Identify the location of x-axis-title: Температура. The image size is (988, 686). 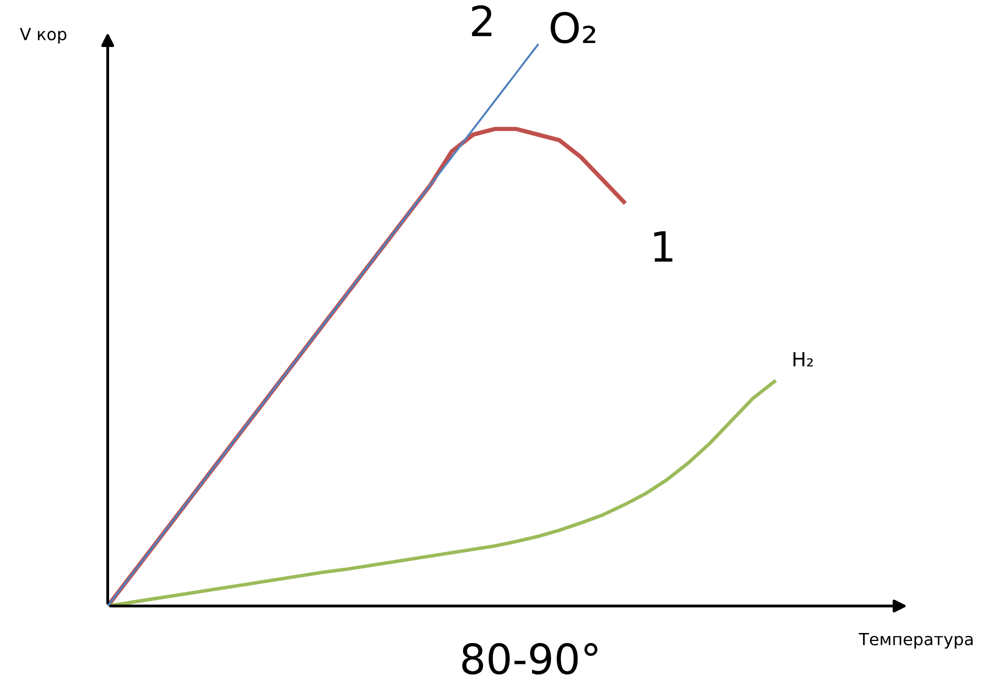
(915, 641).